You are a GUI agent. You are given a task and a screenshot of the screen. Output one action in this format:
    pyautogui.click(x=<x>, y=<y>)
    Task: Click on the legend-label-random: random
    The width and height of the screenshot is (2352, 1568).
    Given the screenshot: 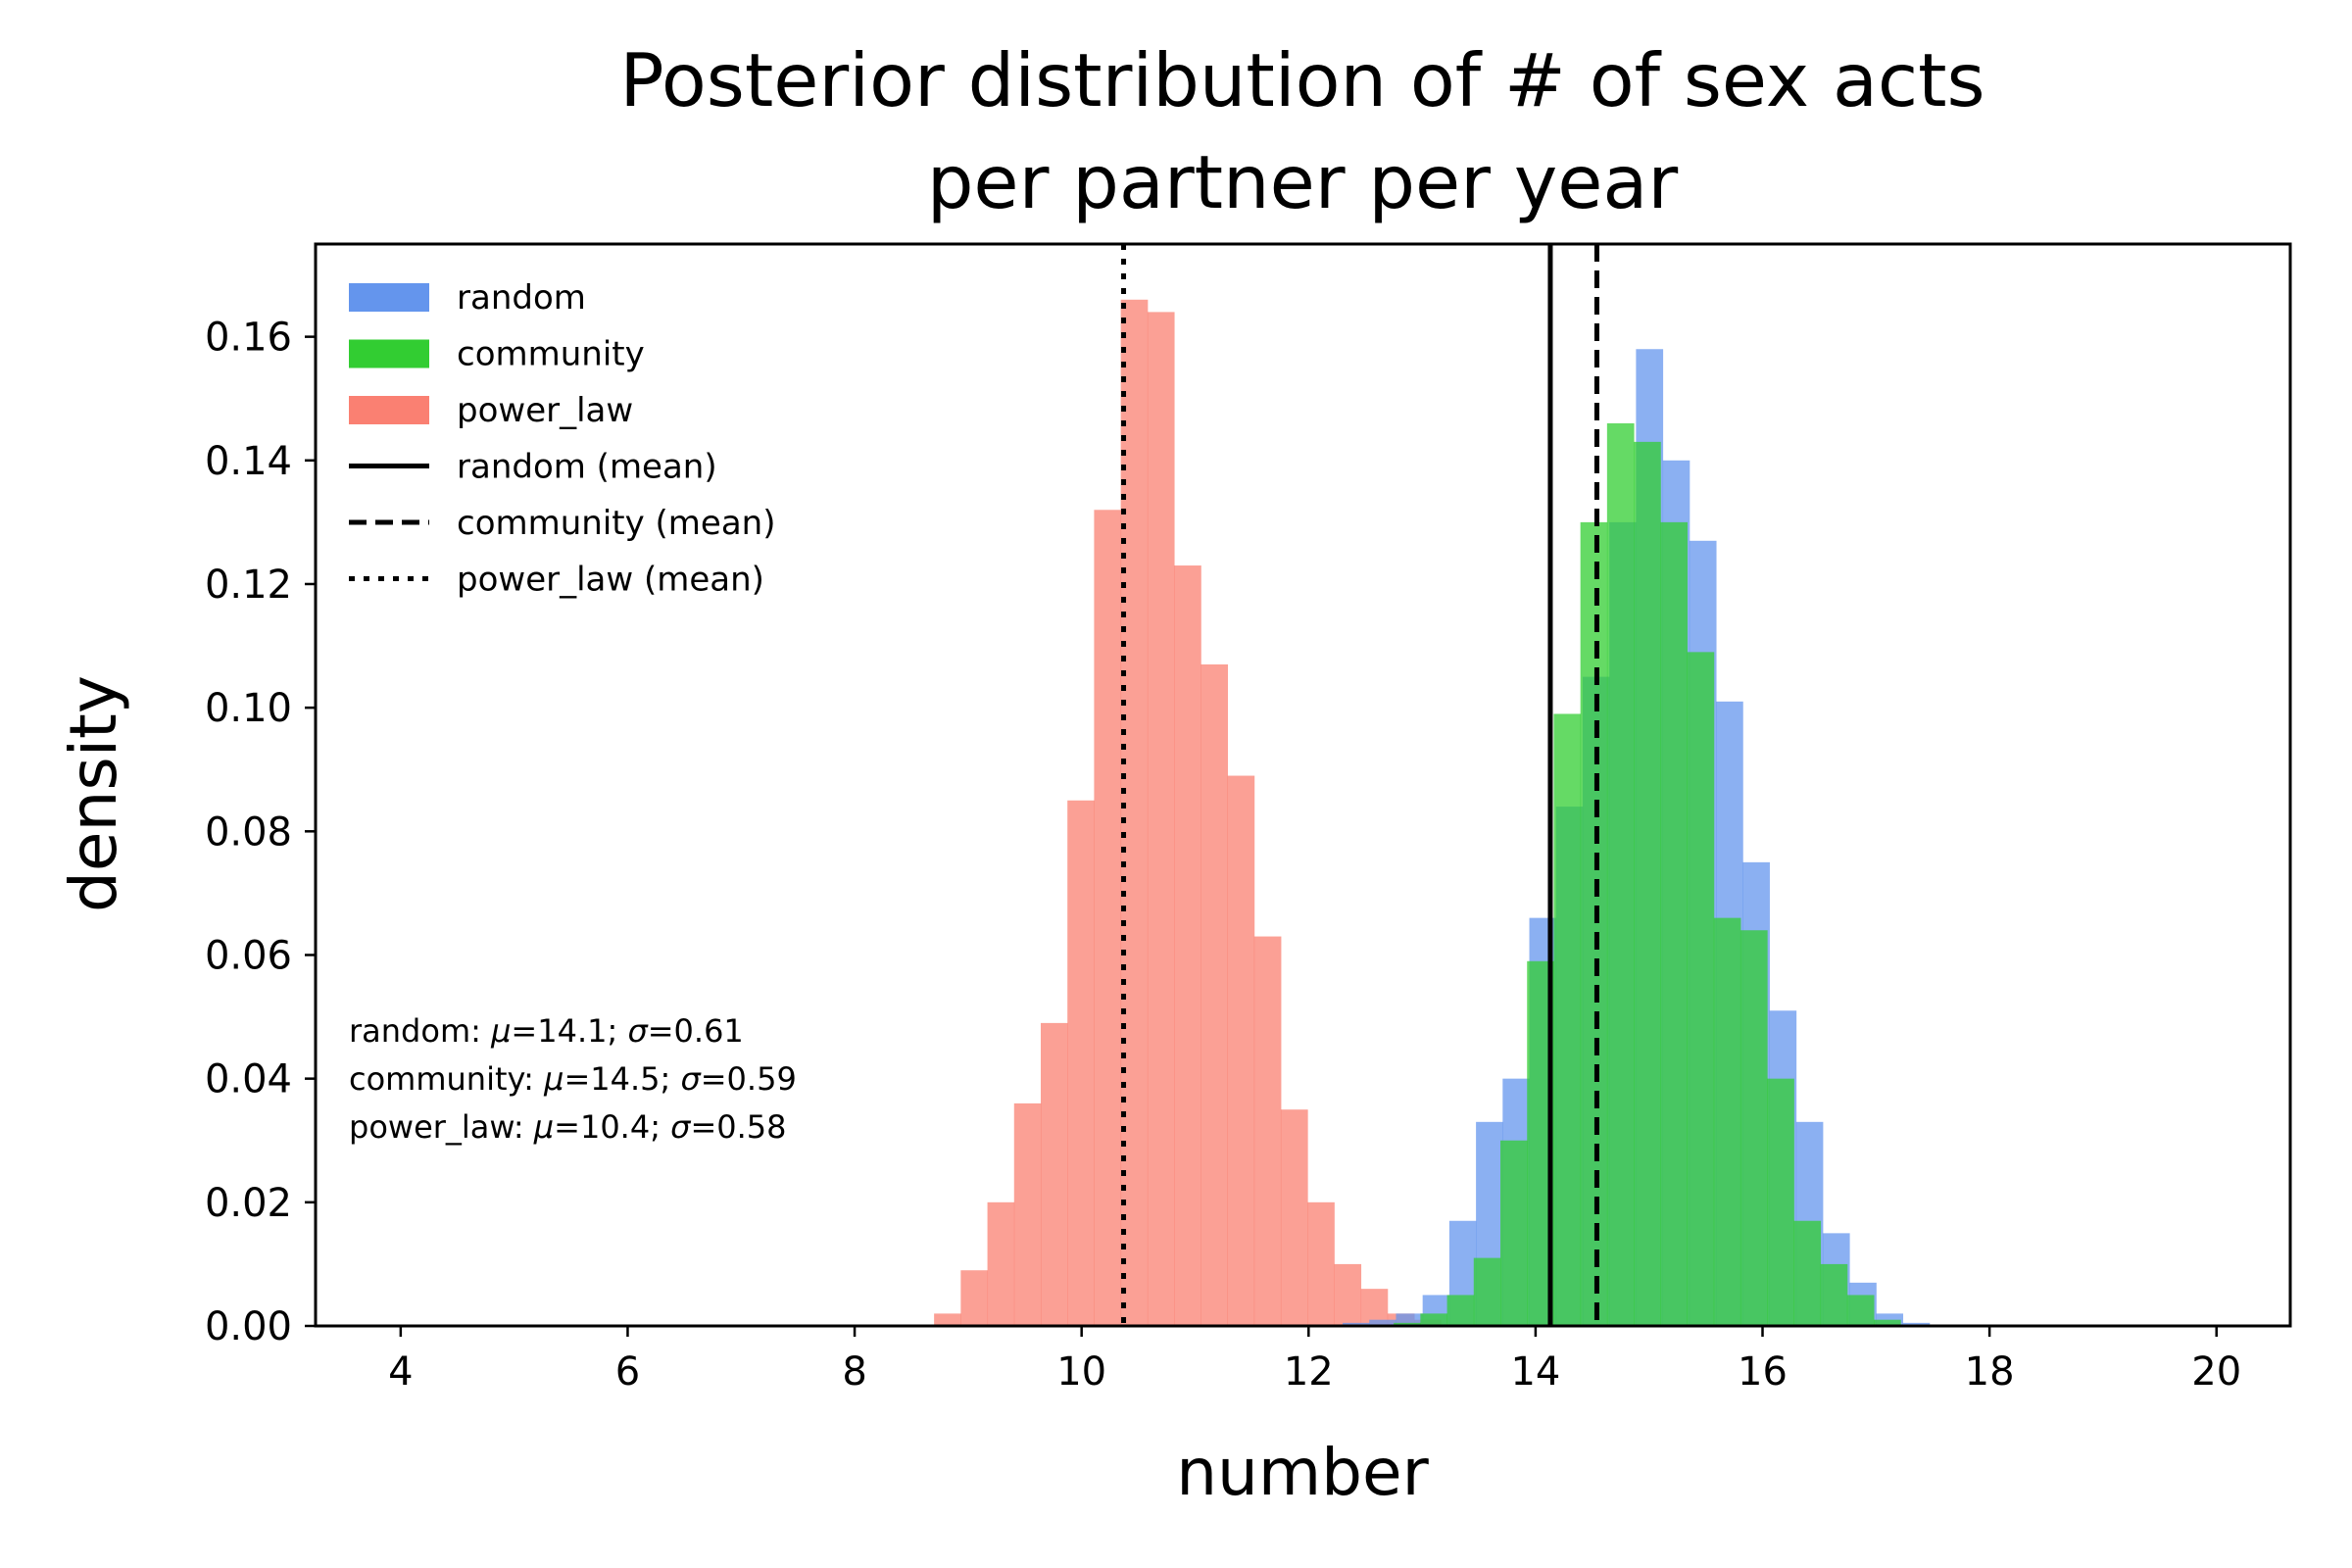 What is the action you would take?
    pyautogui.click(x=521, y=298)
    